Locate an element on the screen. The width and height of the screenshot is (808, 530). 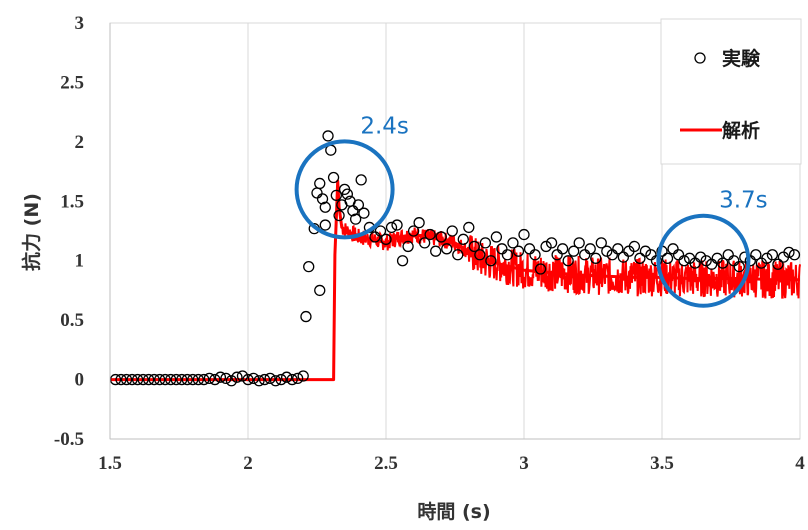
annotation-label-1: 2.4s is located at coordinates (384, 126).